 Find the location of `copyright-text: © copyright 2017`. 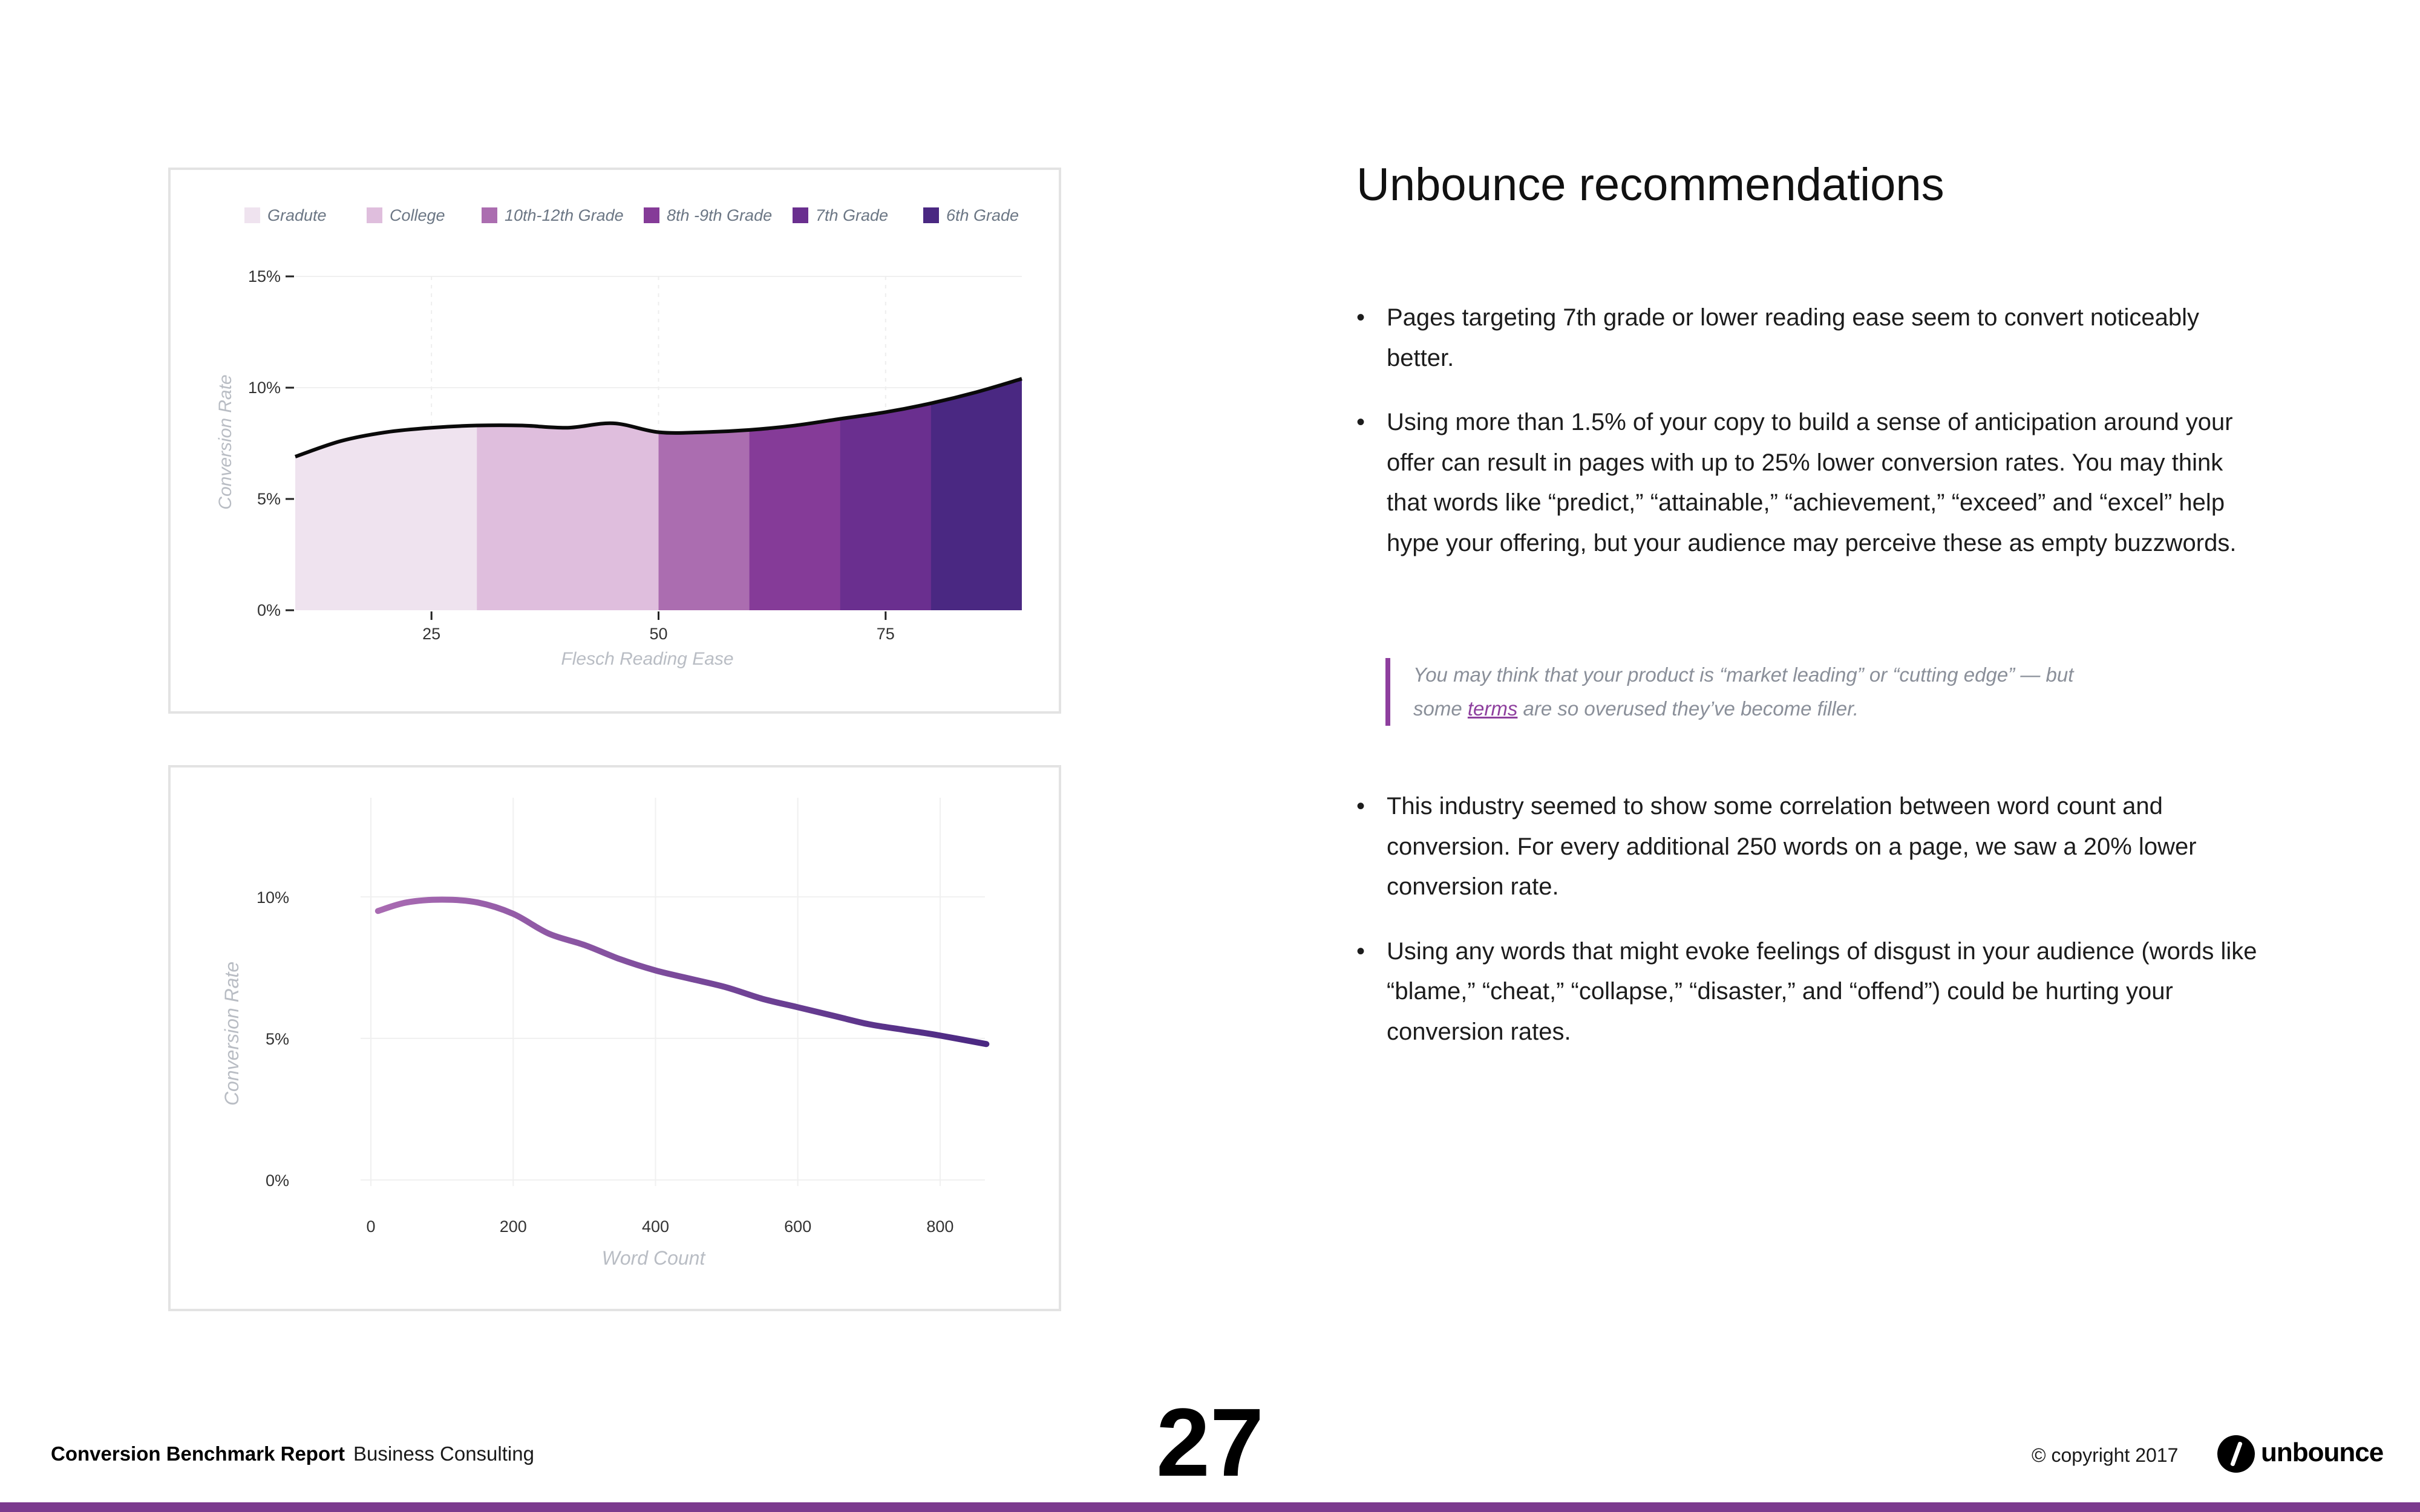

copyright-text: © copyright 2017 is located at coordinates (2105, 1455).